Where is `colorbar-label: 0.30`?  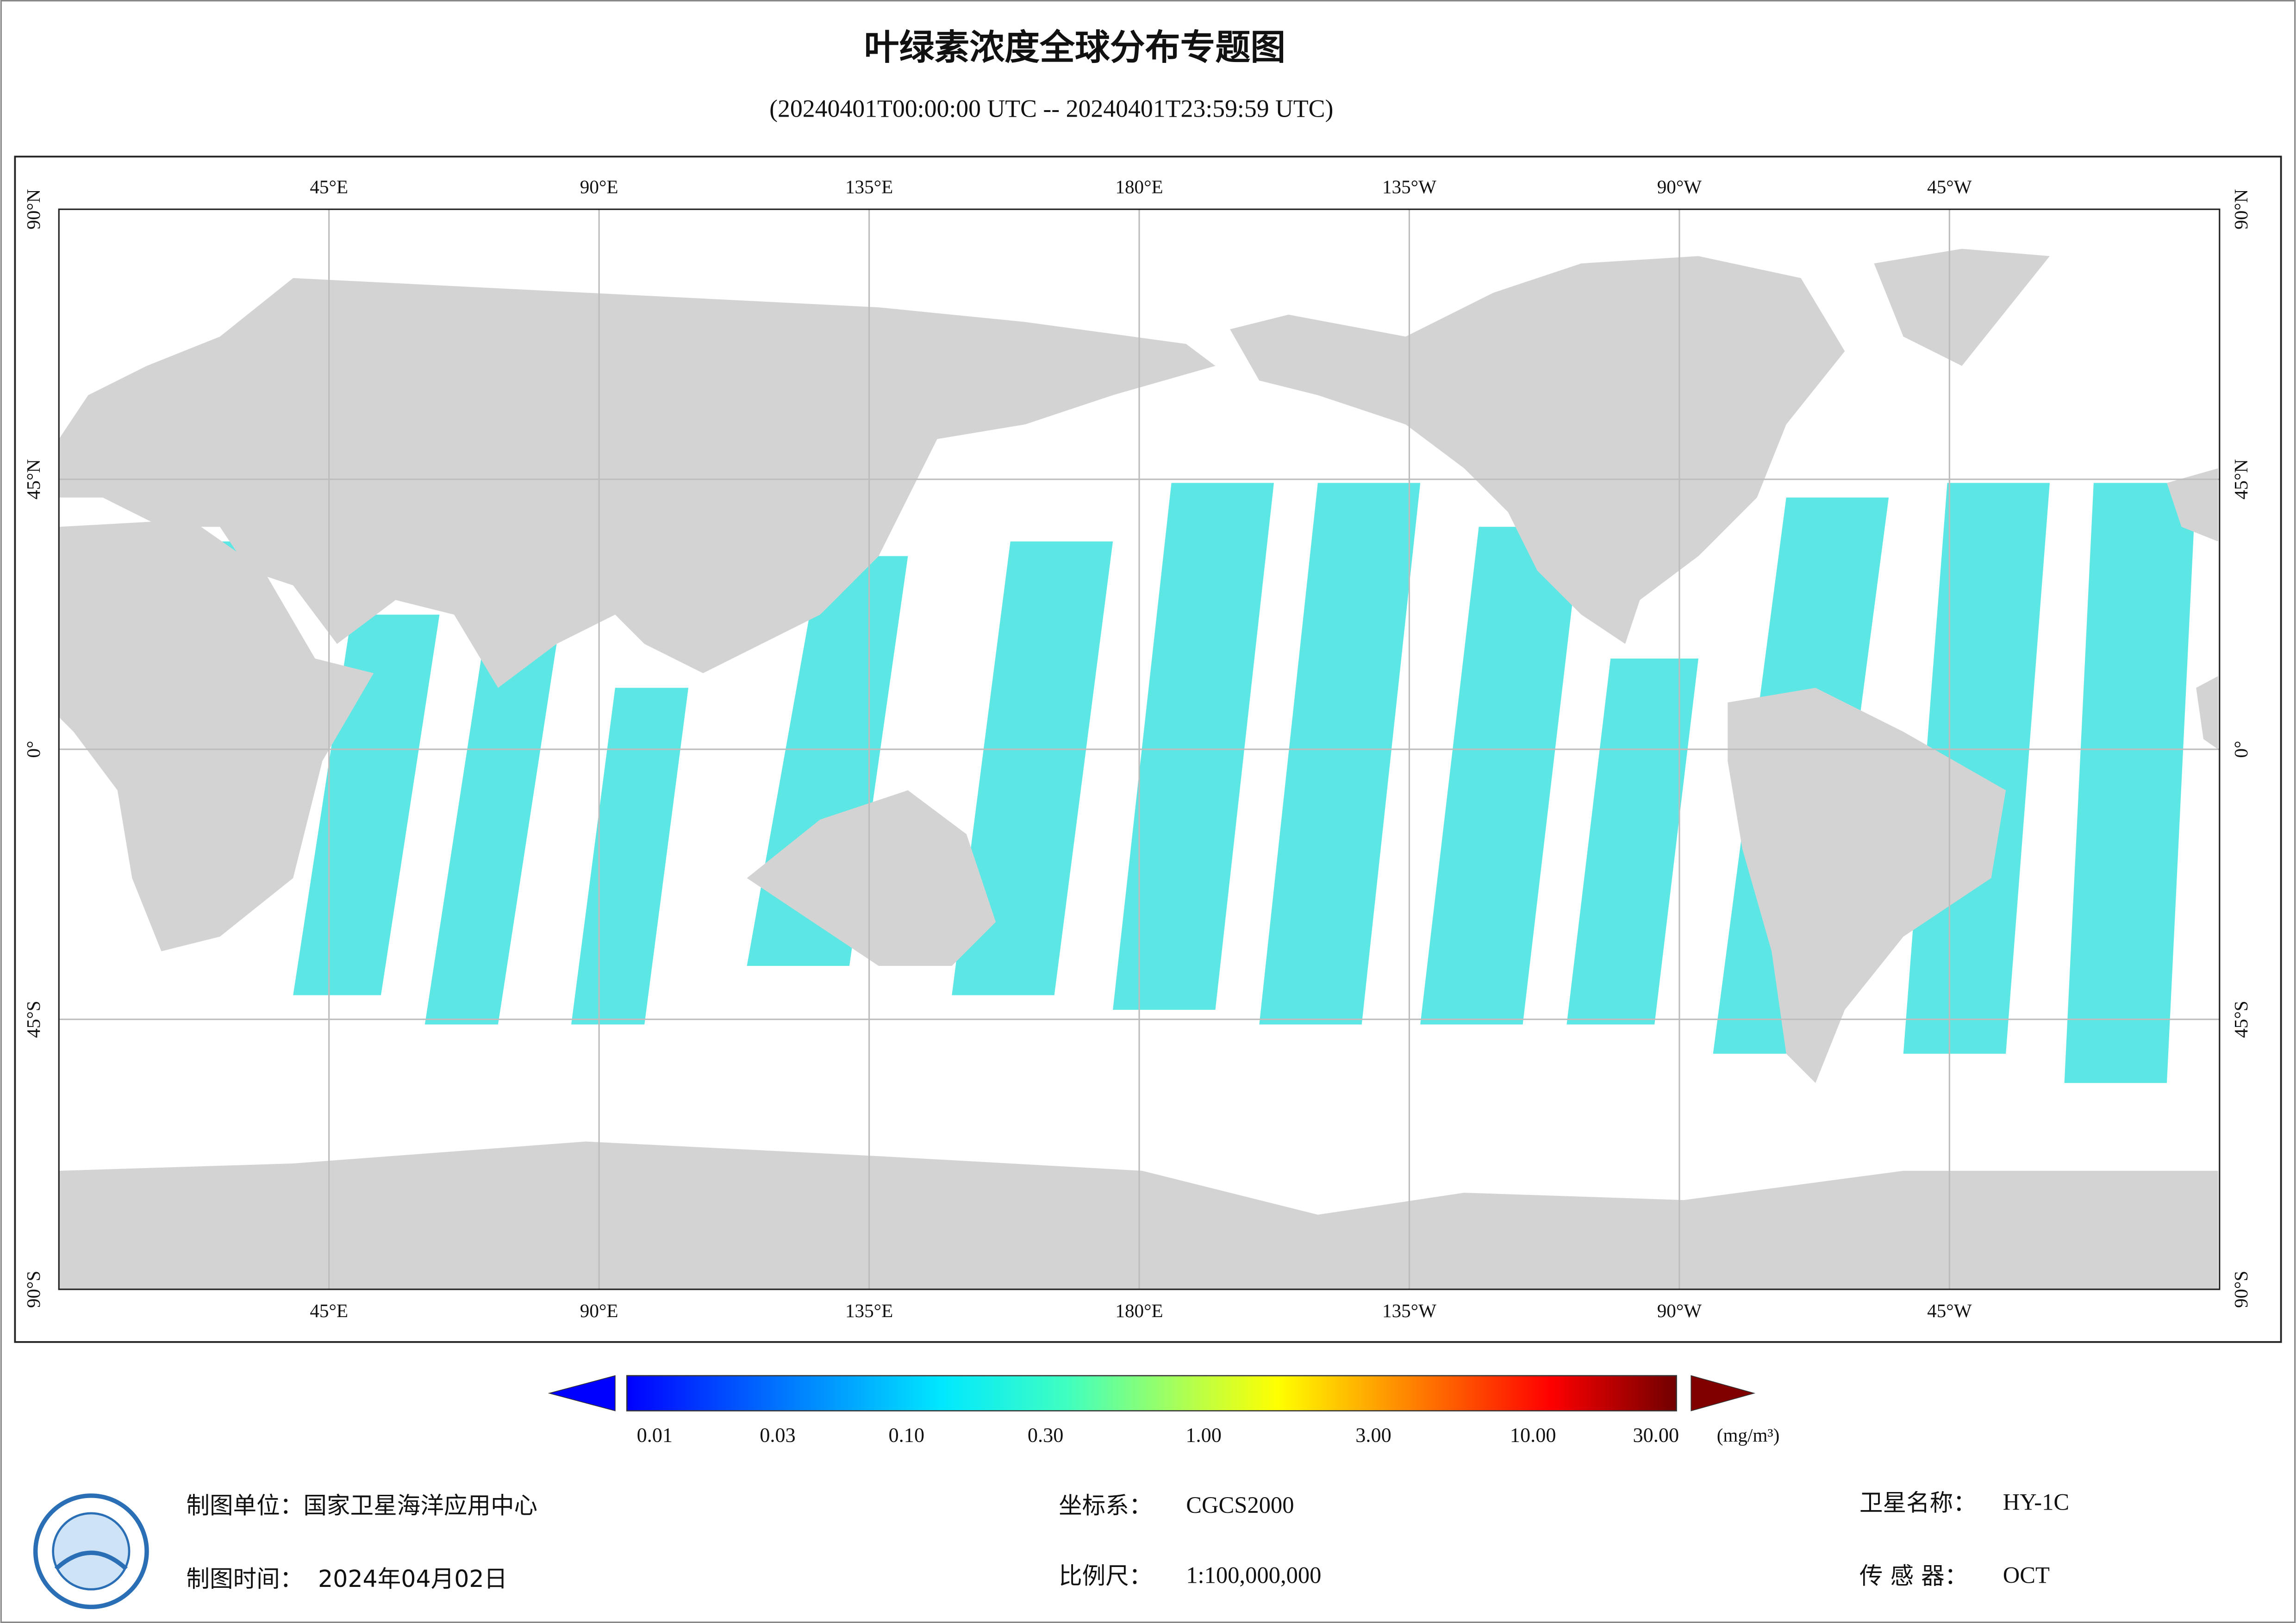
colorbar-label: 0.30 is located at coordinates (1045, 1435).